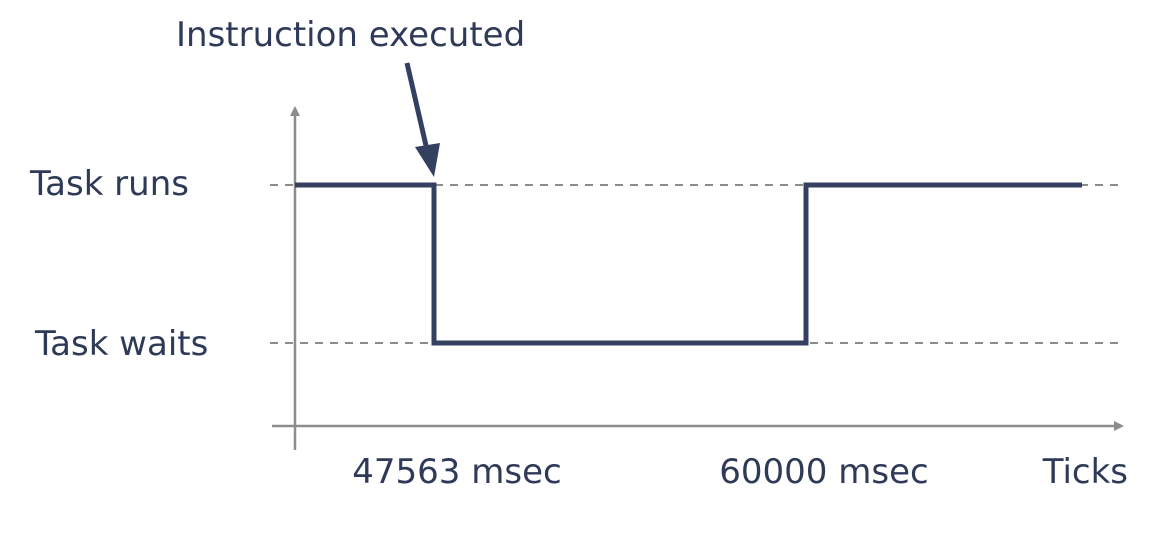 The width and height of the screenshot is (1165, 539). What do you see at coordinates (121, 344) in the screenshot?
I see `level-label-task-waits: Task waits` at bounding box center [121, 344].